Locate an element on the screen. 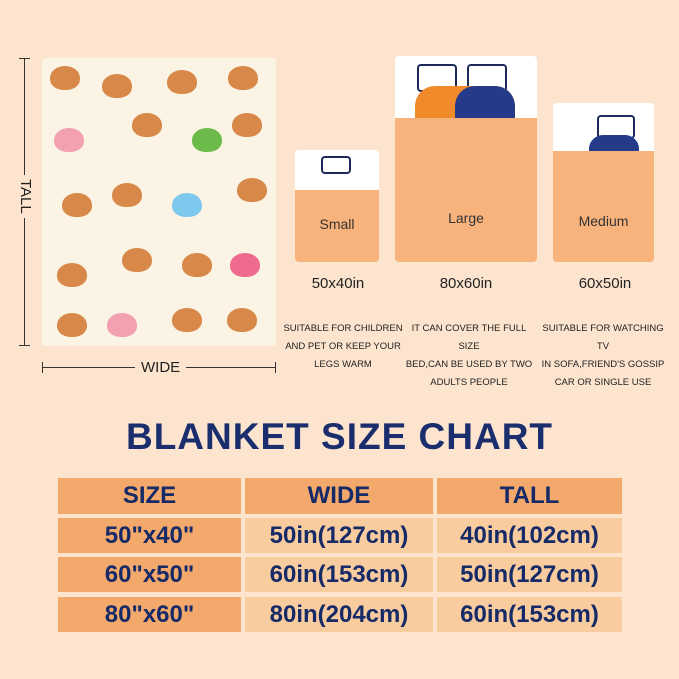 The image size is (679, 679). large-dims: 80x60in is located at coordinates (466, 283).